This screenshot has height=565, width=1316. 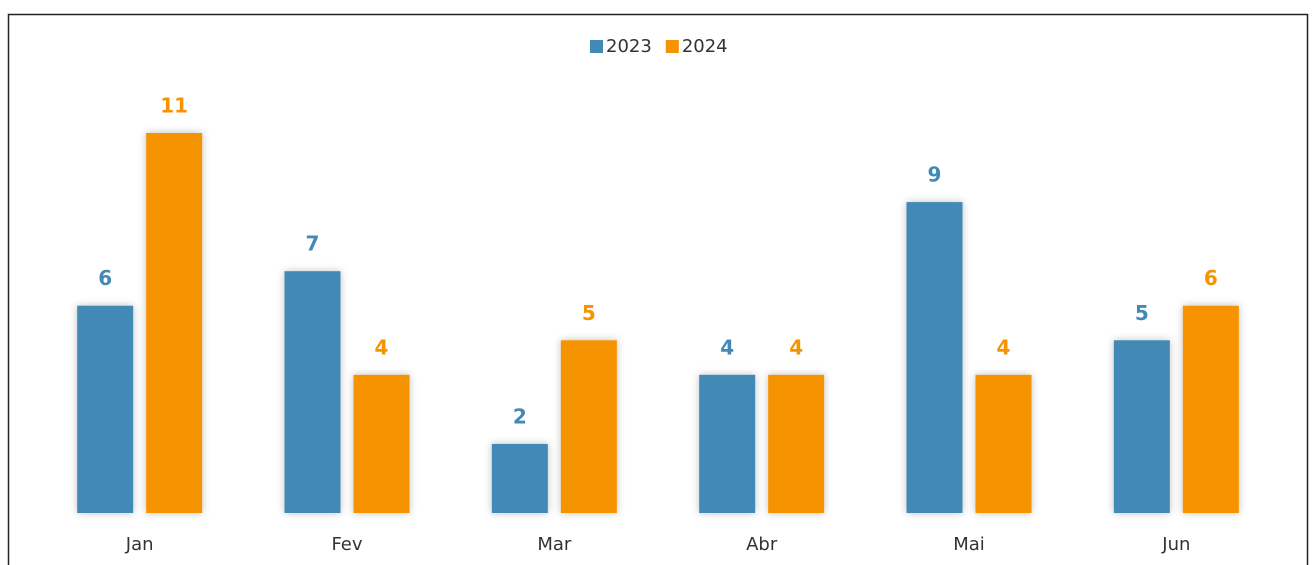 What do you see at coordinates (520, 416) in the screenshot?
I see `data-label: 2` at bounding box center [520, 416].